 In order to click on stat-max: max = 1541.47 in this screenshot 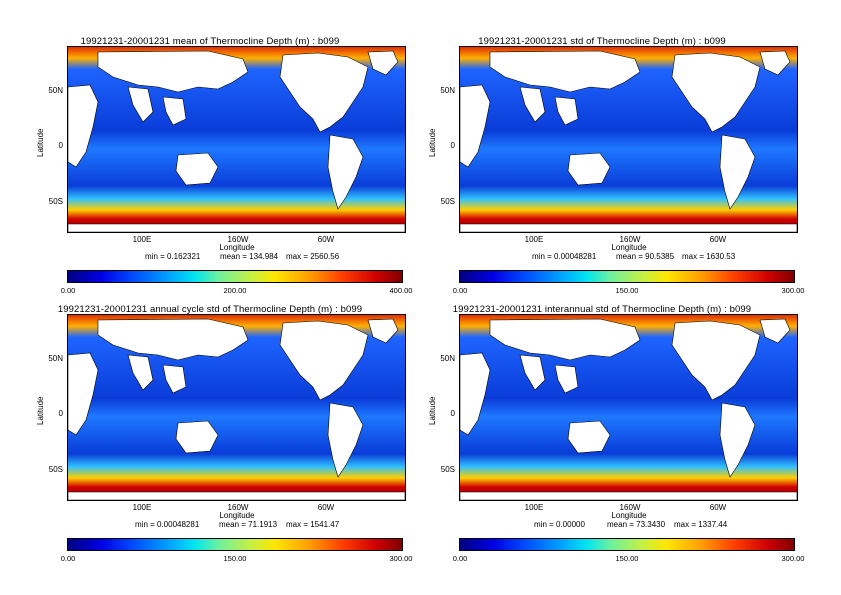, I will do `click(313, 524)`.